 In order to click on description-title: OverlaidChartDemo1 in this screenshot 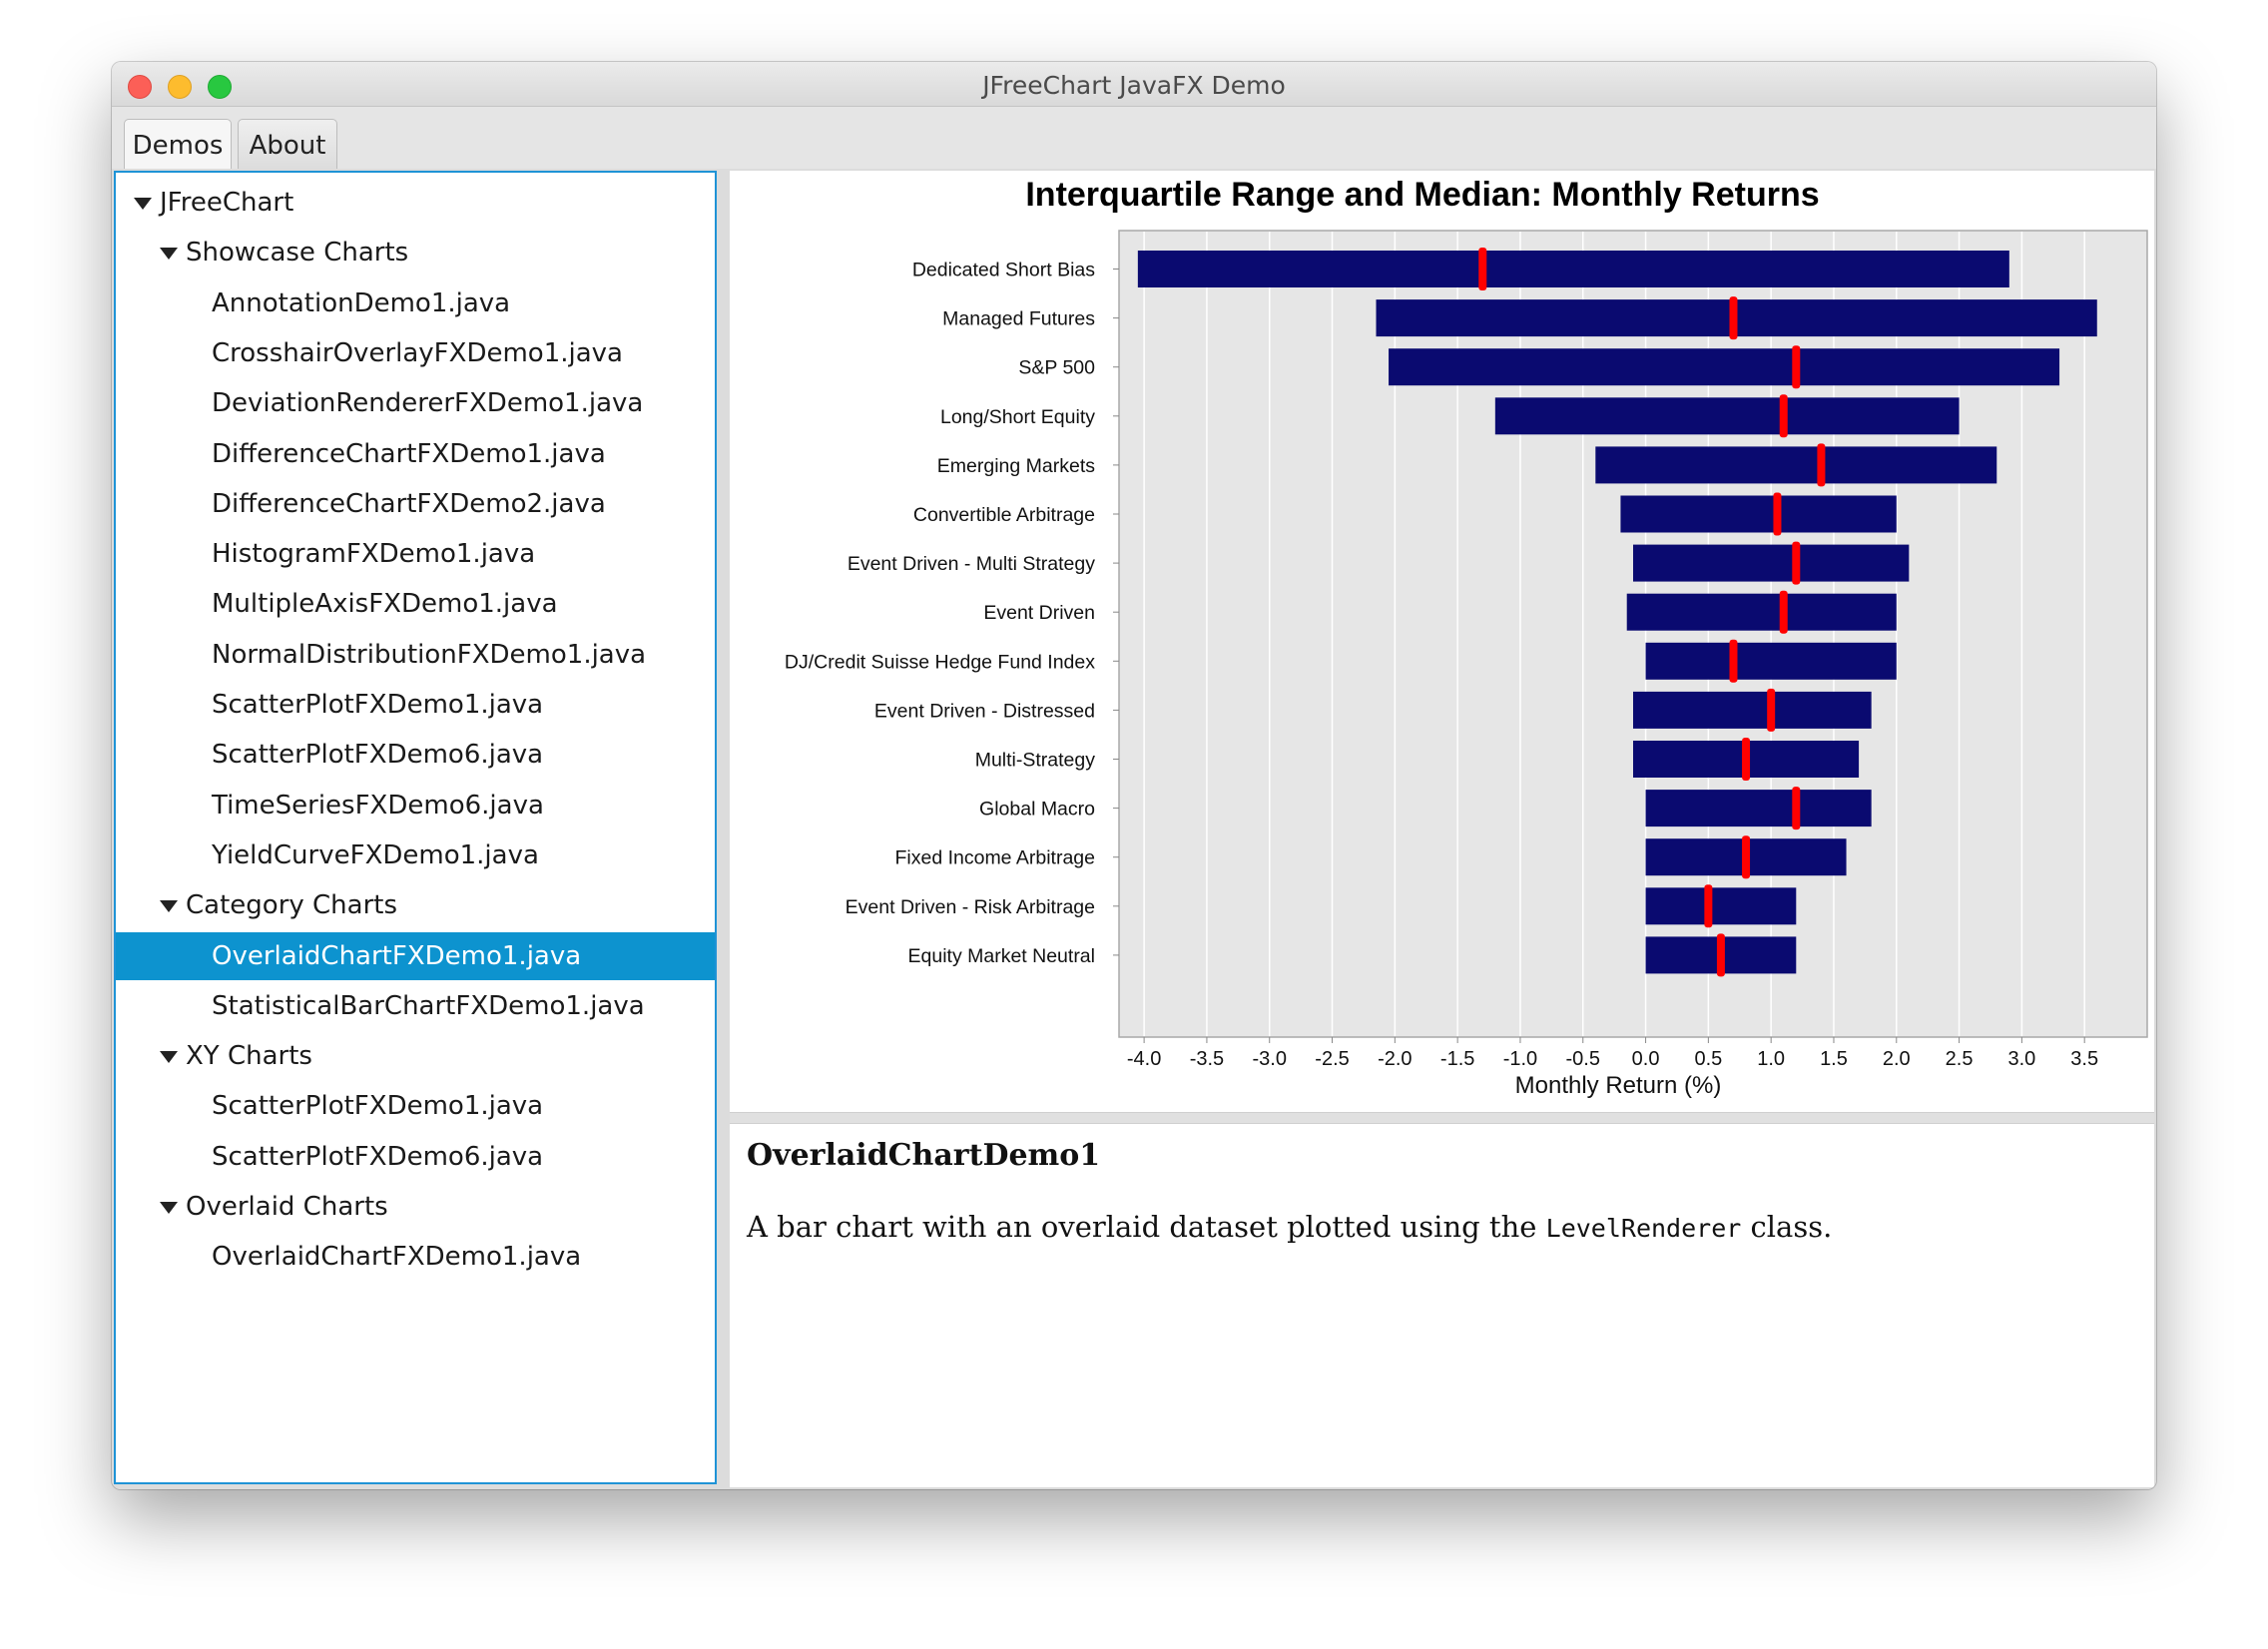, I will do `click(924, 1155)`.